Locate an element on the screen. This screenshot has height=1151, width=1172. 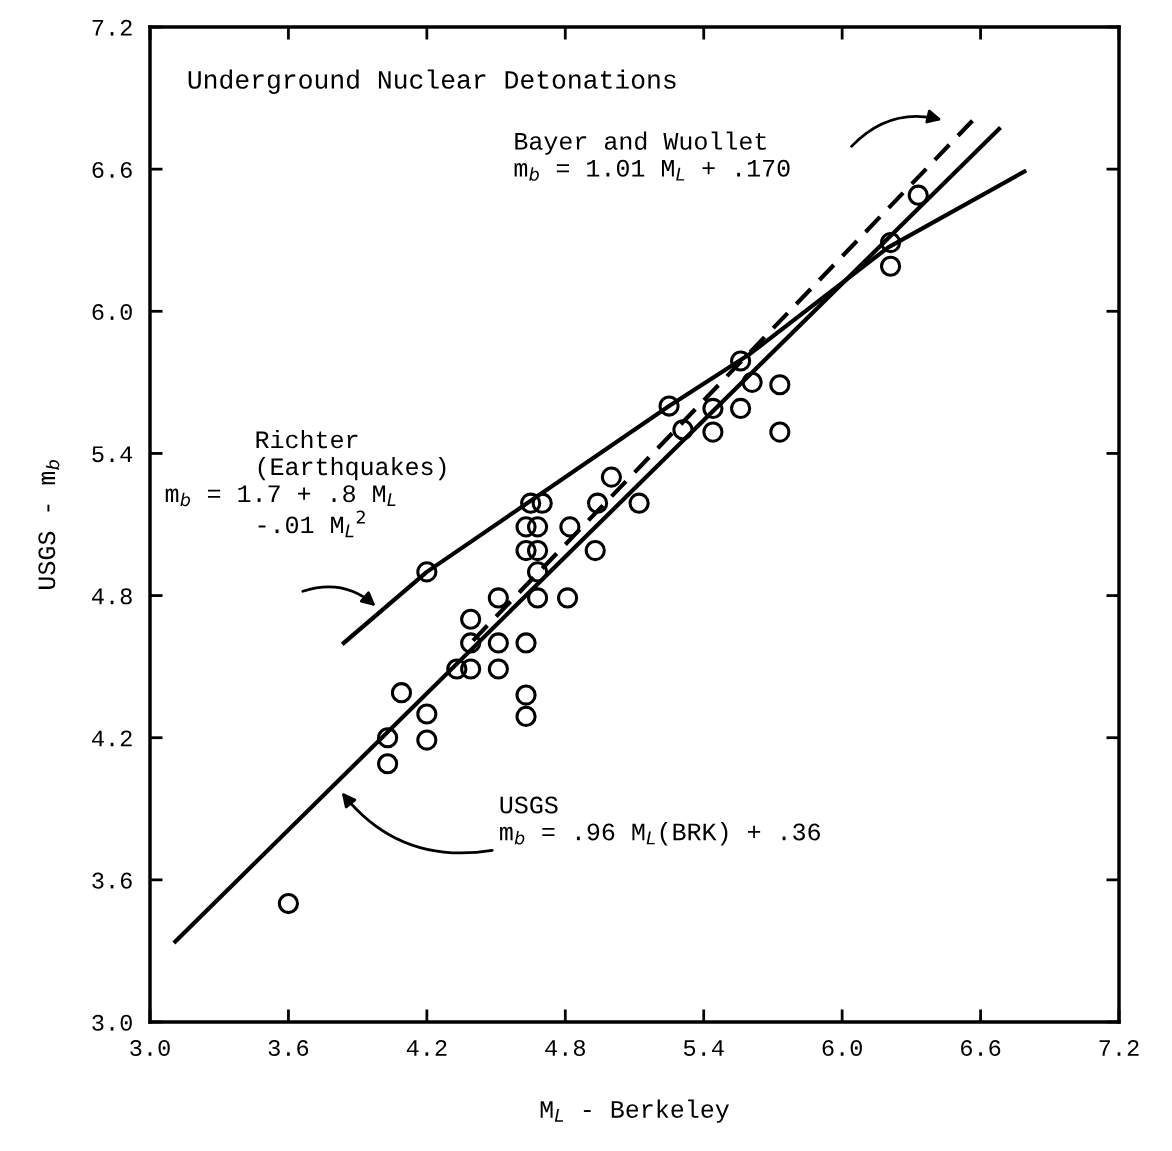
y-tick-label: 4.2 is located at coordinates (112, 738).